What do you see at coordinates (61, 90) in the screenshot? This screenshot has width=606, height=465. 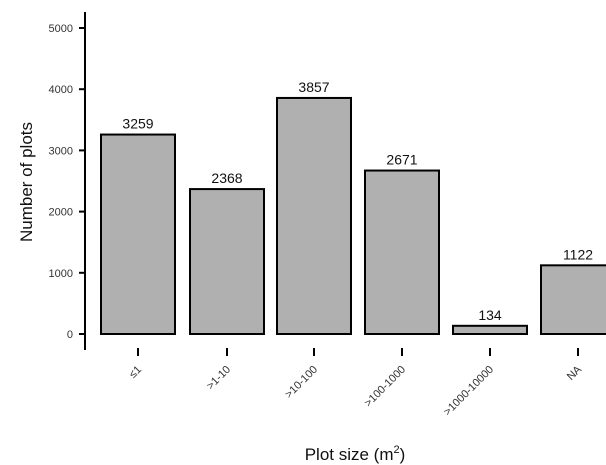 I see `y-tick-label: 4000` at bounding box center [61, 90].